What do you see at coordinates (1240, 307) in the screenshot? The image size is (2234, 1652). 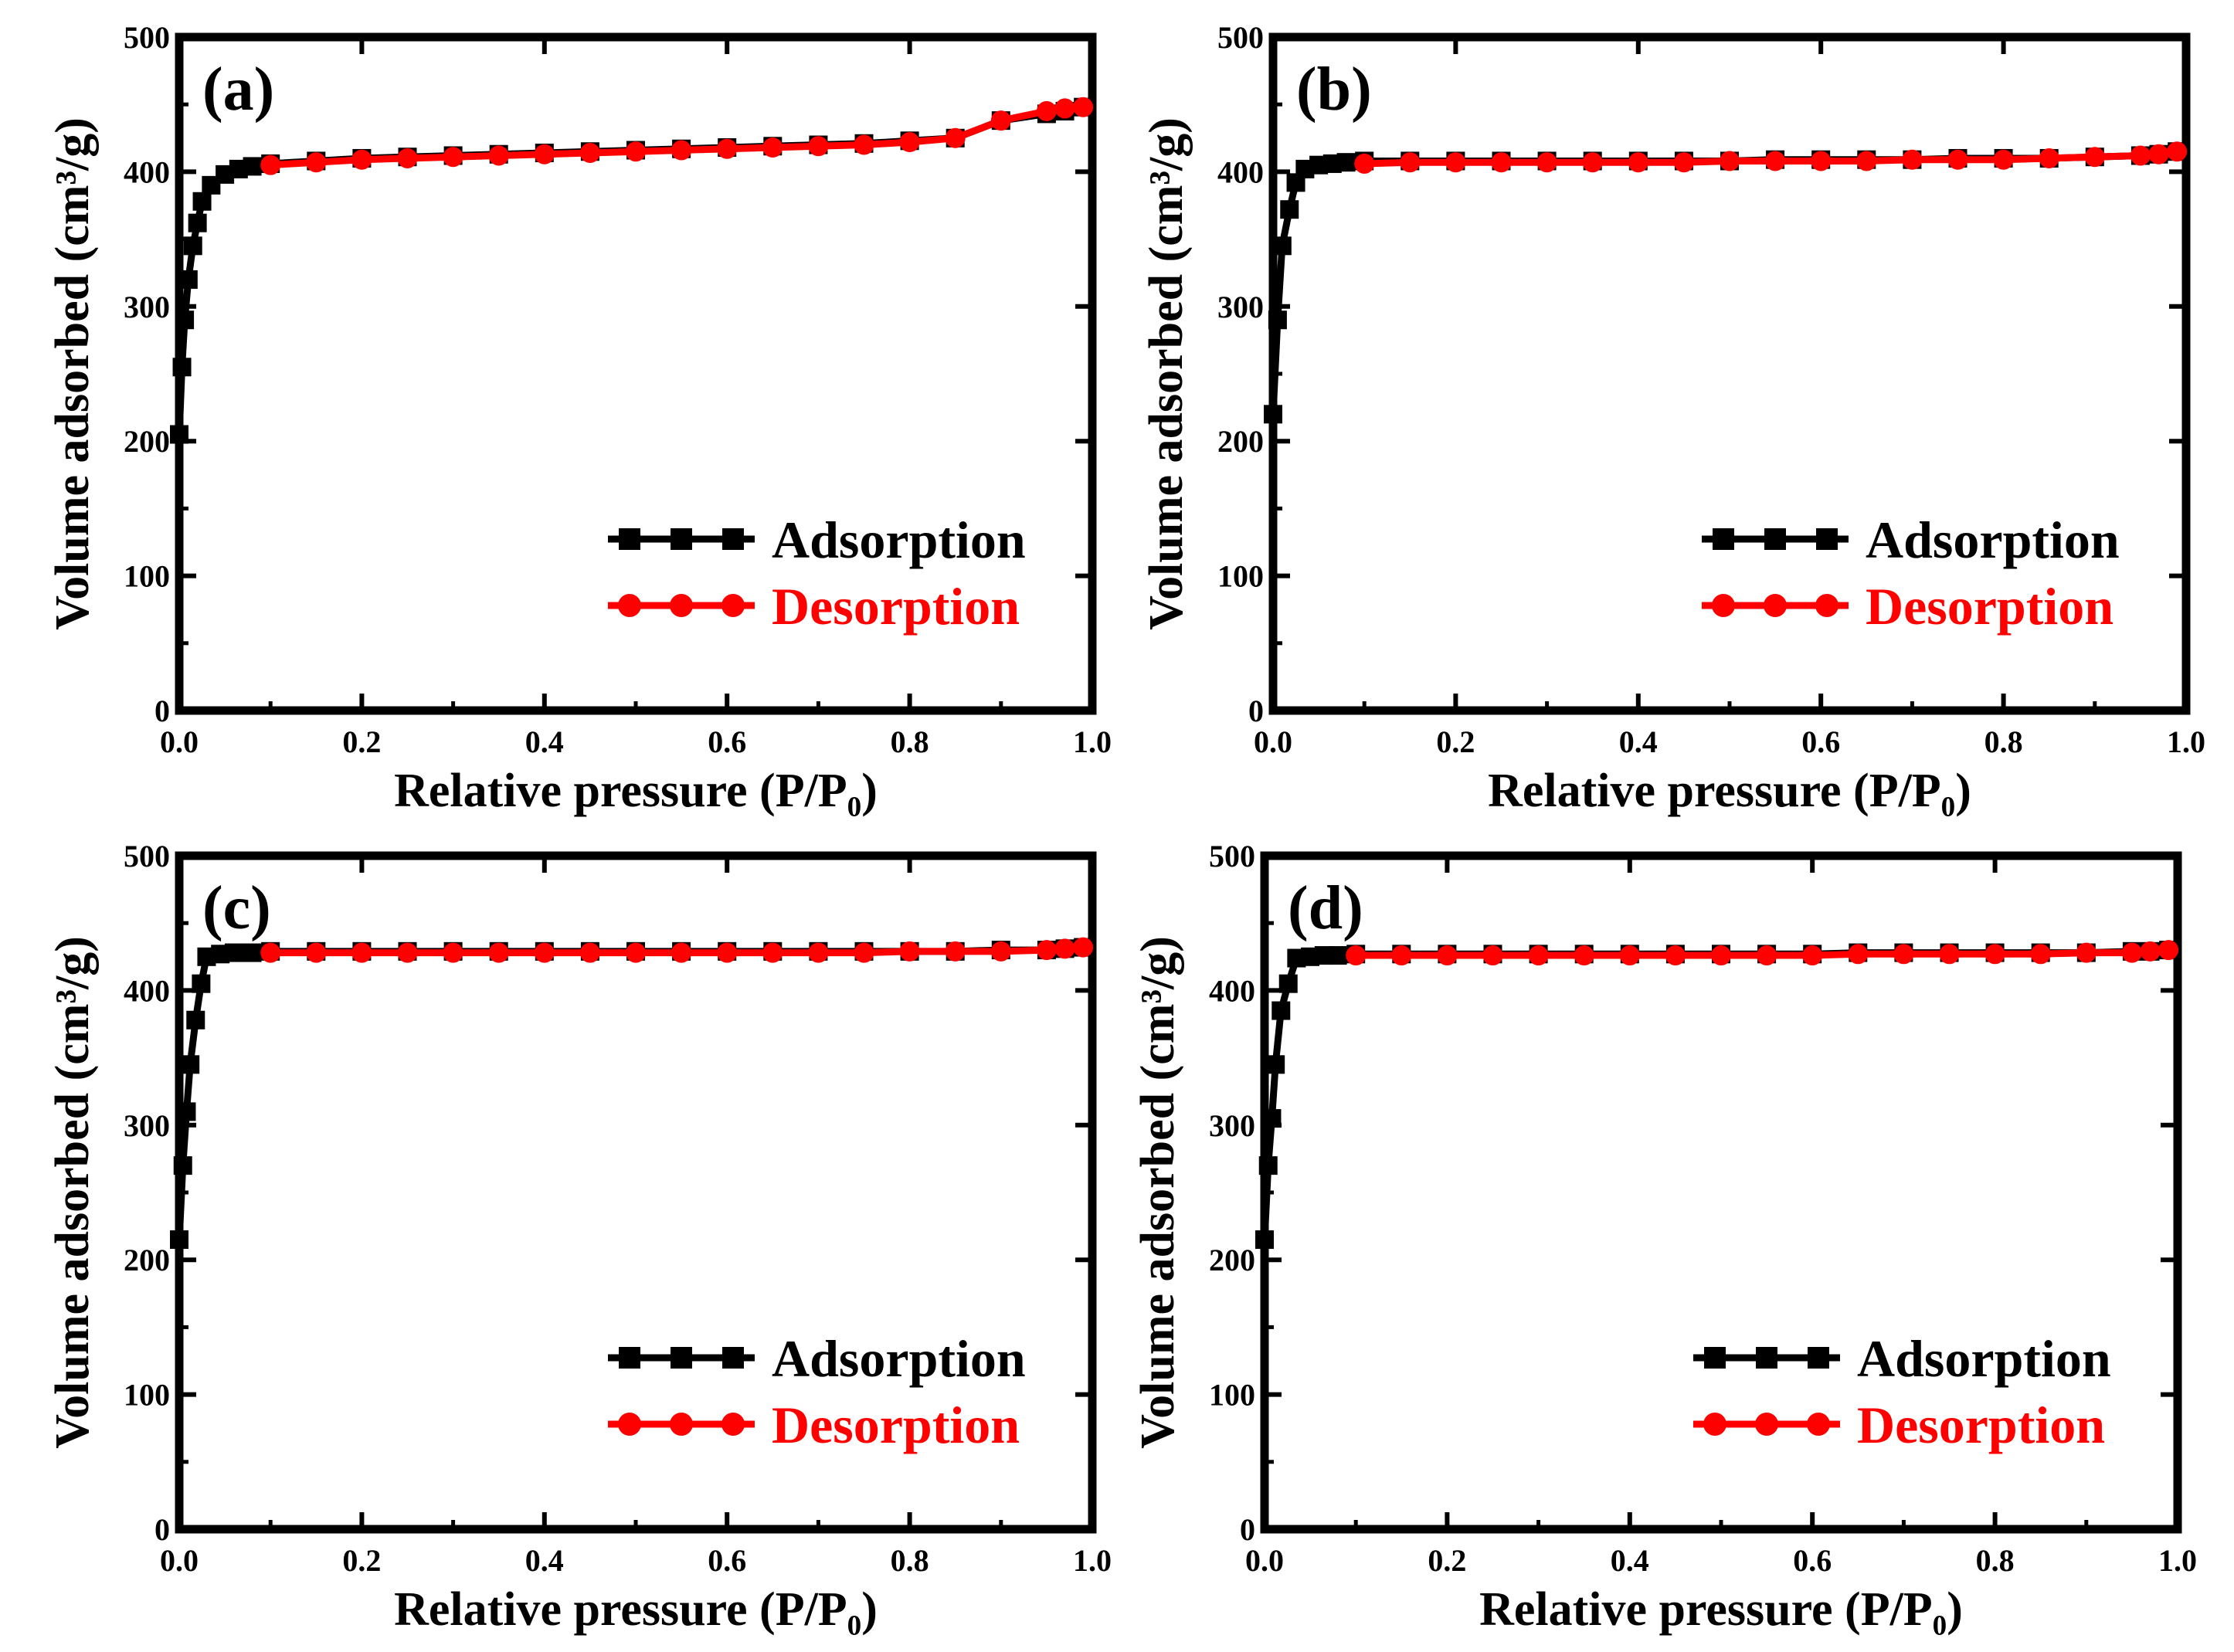 I see `y-tick-label: 300` at bounding box center [1240, 307].